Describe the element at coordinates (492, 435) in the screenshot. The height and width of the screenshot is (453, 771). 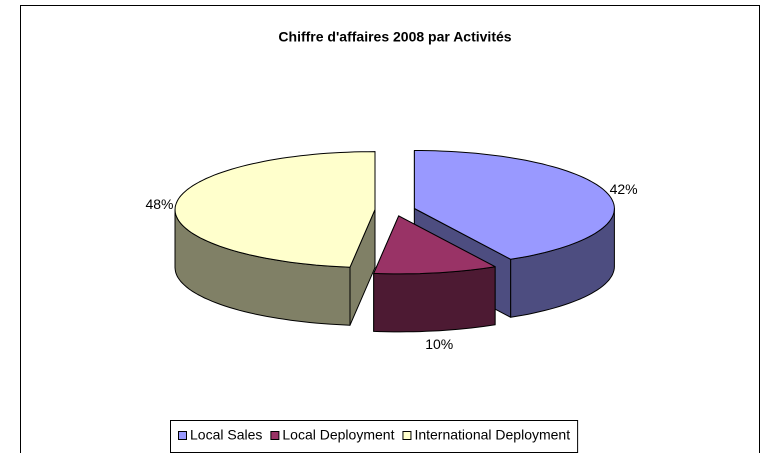
I see `legend-label: International Deployment` at that location.